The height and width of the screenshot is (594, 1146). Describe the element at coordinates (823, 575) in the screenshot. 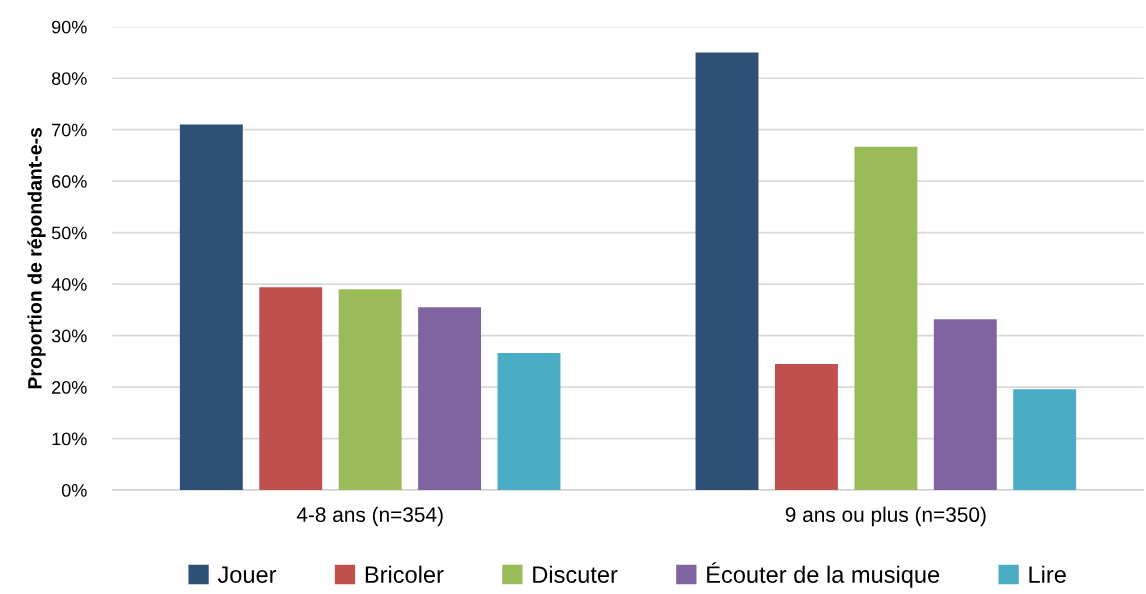

I see `legend-label: Écouter de la musique` at that location.